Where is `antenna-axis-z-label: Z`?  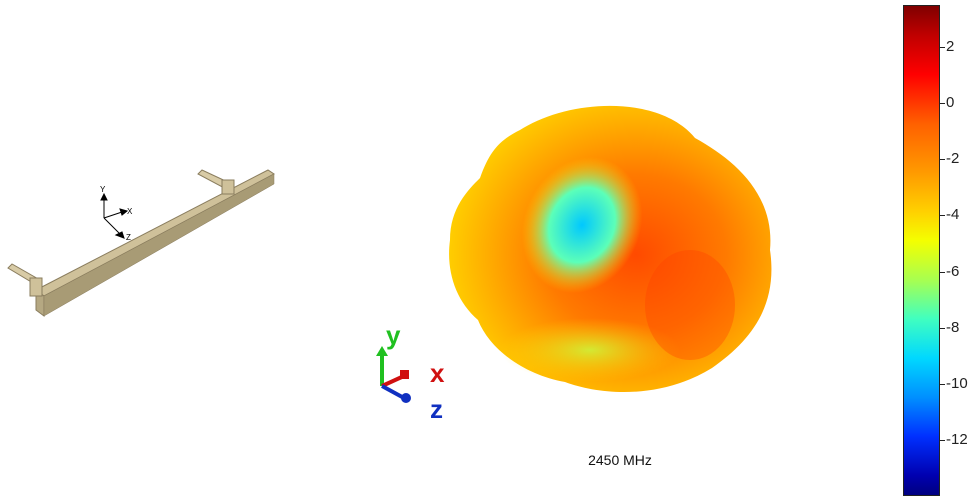
antenna-axis-z-label: Z is located at coordinates (128, 237).